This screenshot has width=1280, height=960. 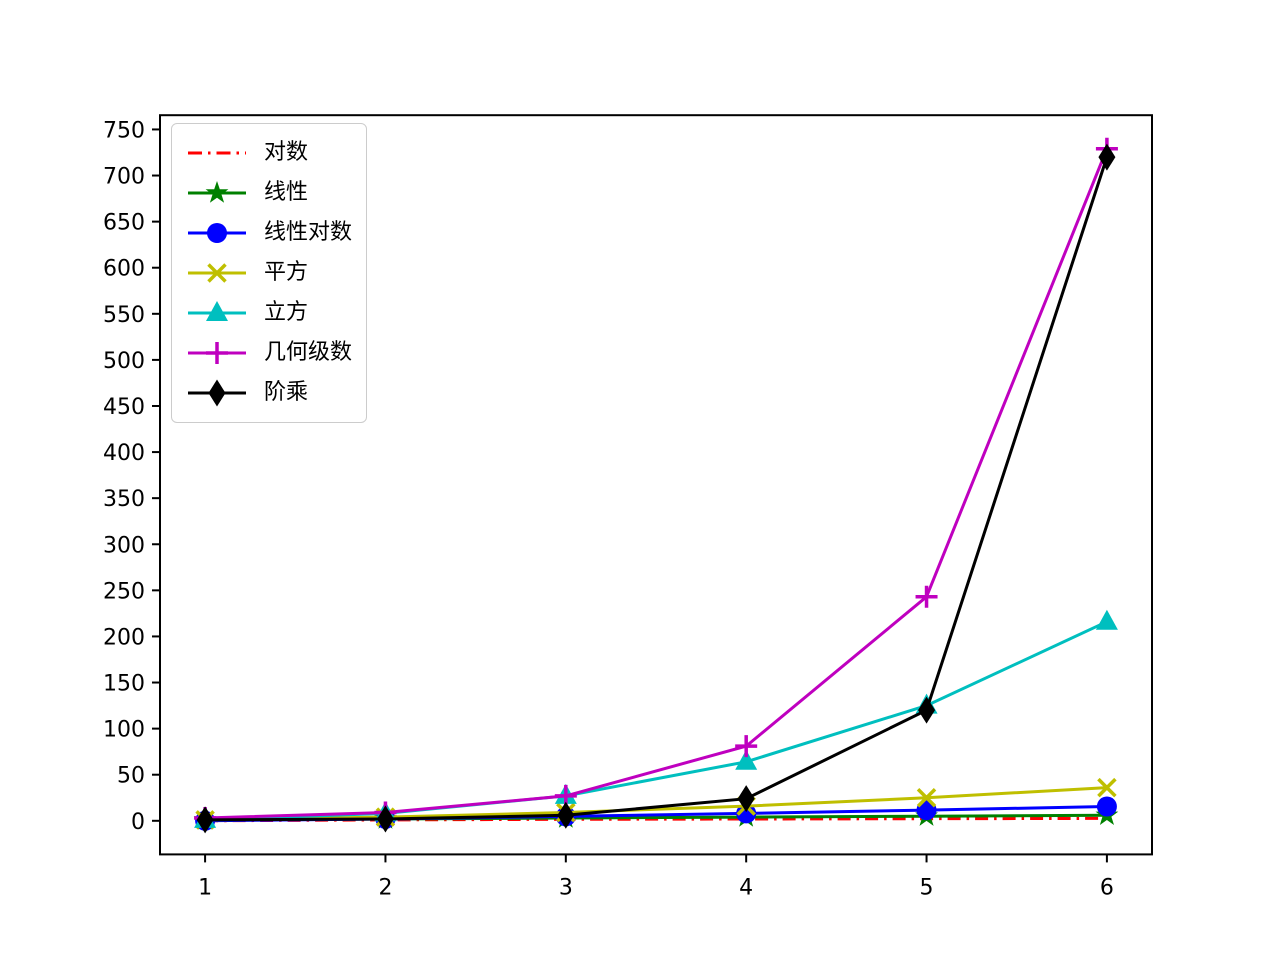 I want to click on legend-sample-2-circle-icon, so click(x=217, y=233).